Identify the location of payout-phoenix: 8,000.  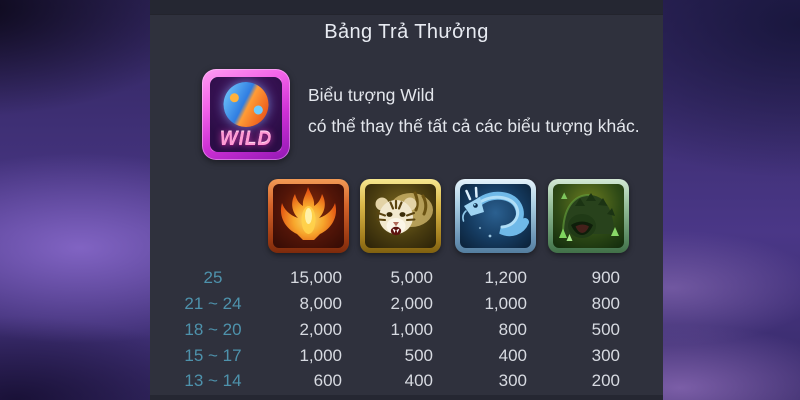
(320, 303).